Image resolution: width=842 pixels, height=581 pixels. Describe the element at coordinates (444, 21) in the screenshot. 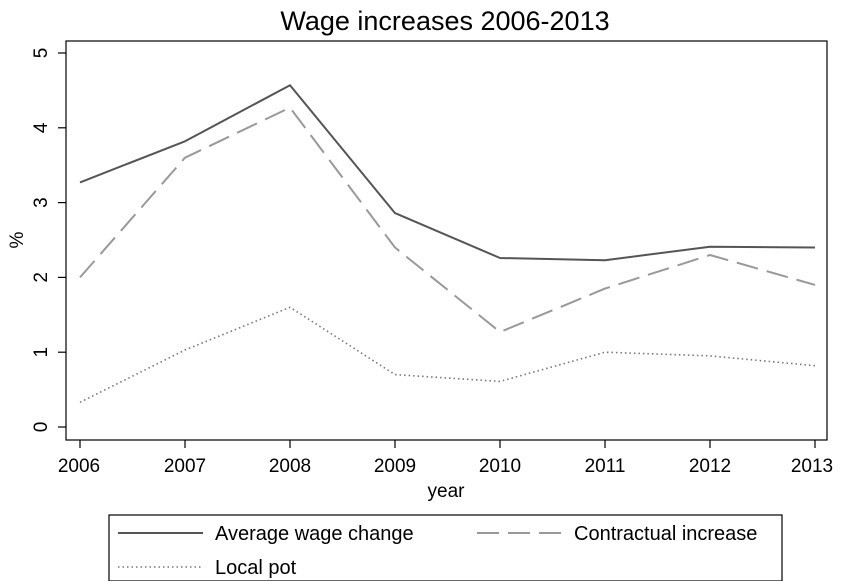

I see `chart-title: Wage increases 2006-2013` at that location.